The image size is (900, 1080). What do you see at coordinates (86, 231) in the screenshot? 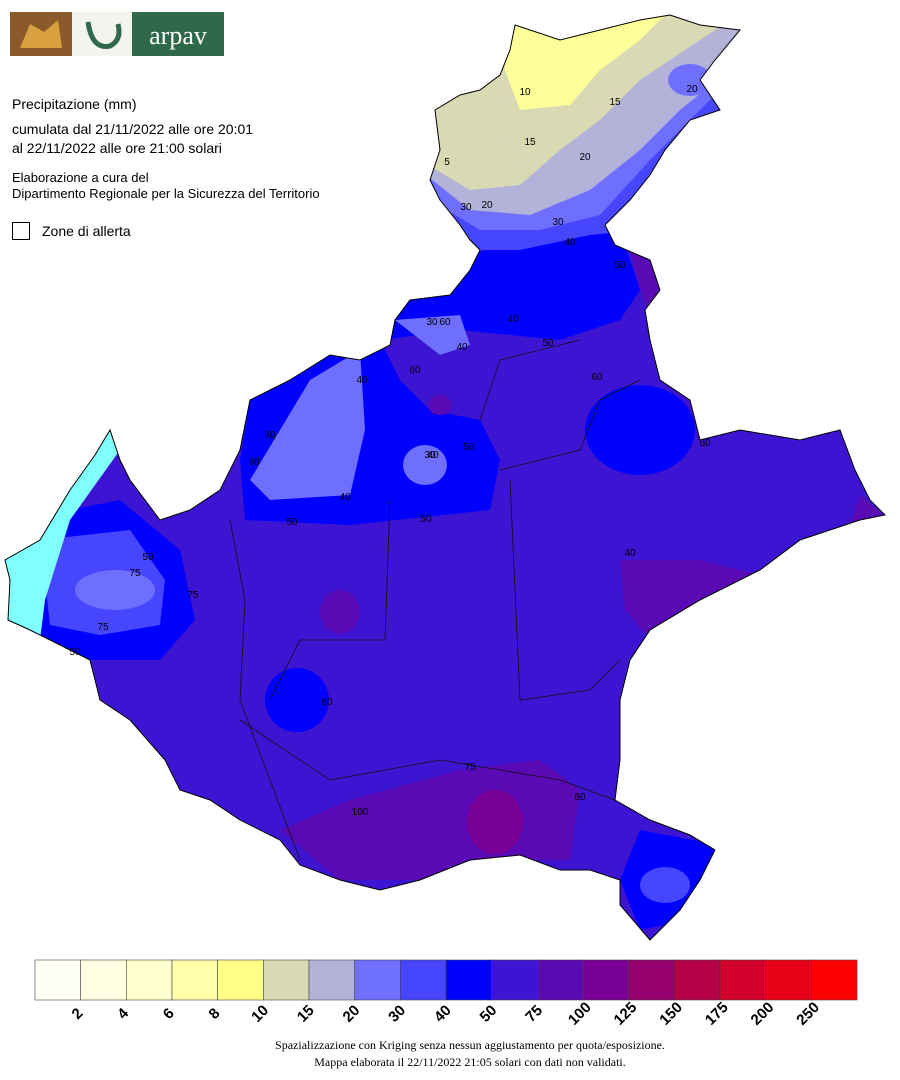
I see `alert-zones-label: Zone di allerta` at bounding box center [86, 231].